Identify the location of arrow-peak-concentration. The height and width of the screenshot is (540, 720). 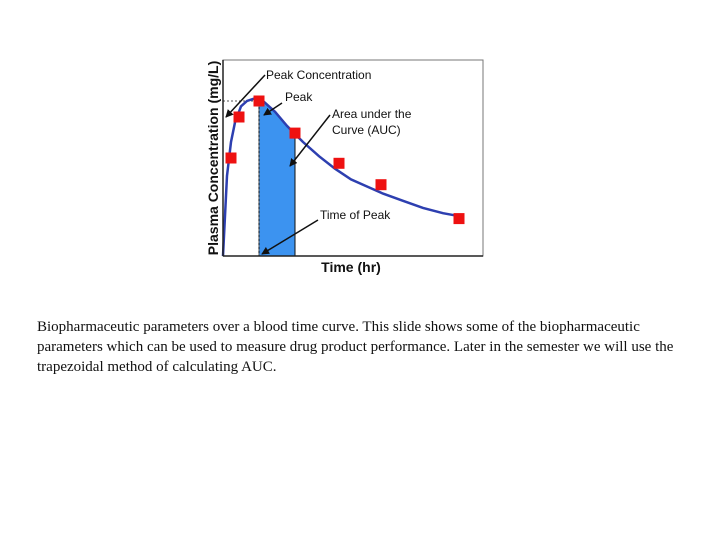
(245, 96).